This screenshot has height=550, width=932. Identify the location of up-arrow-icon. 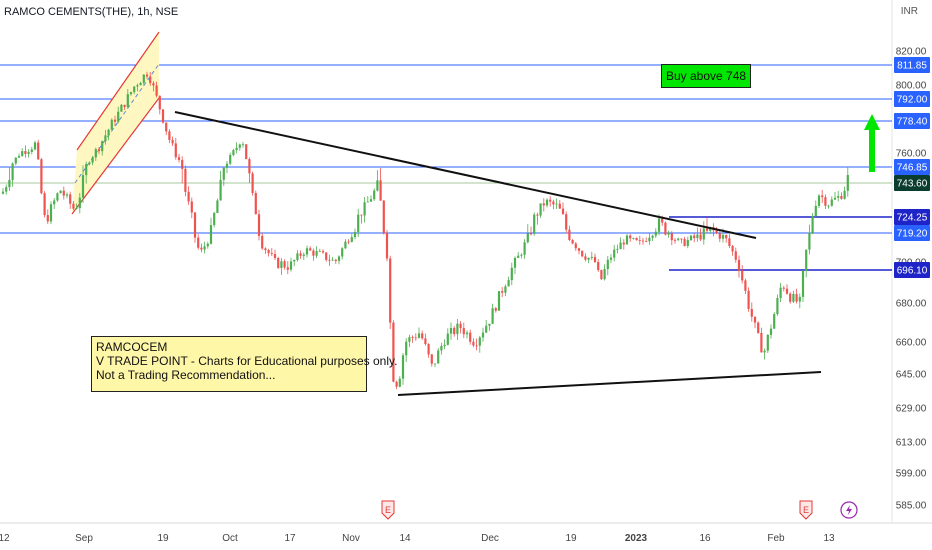
(872, 143).